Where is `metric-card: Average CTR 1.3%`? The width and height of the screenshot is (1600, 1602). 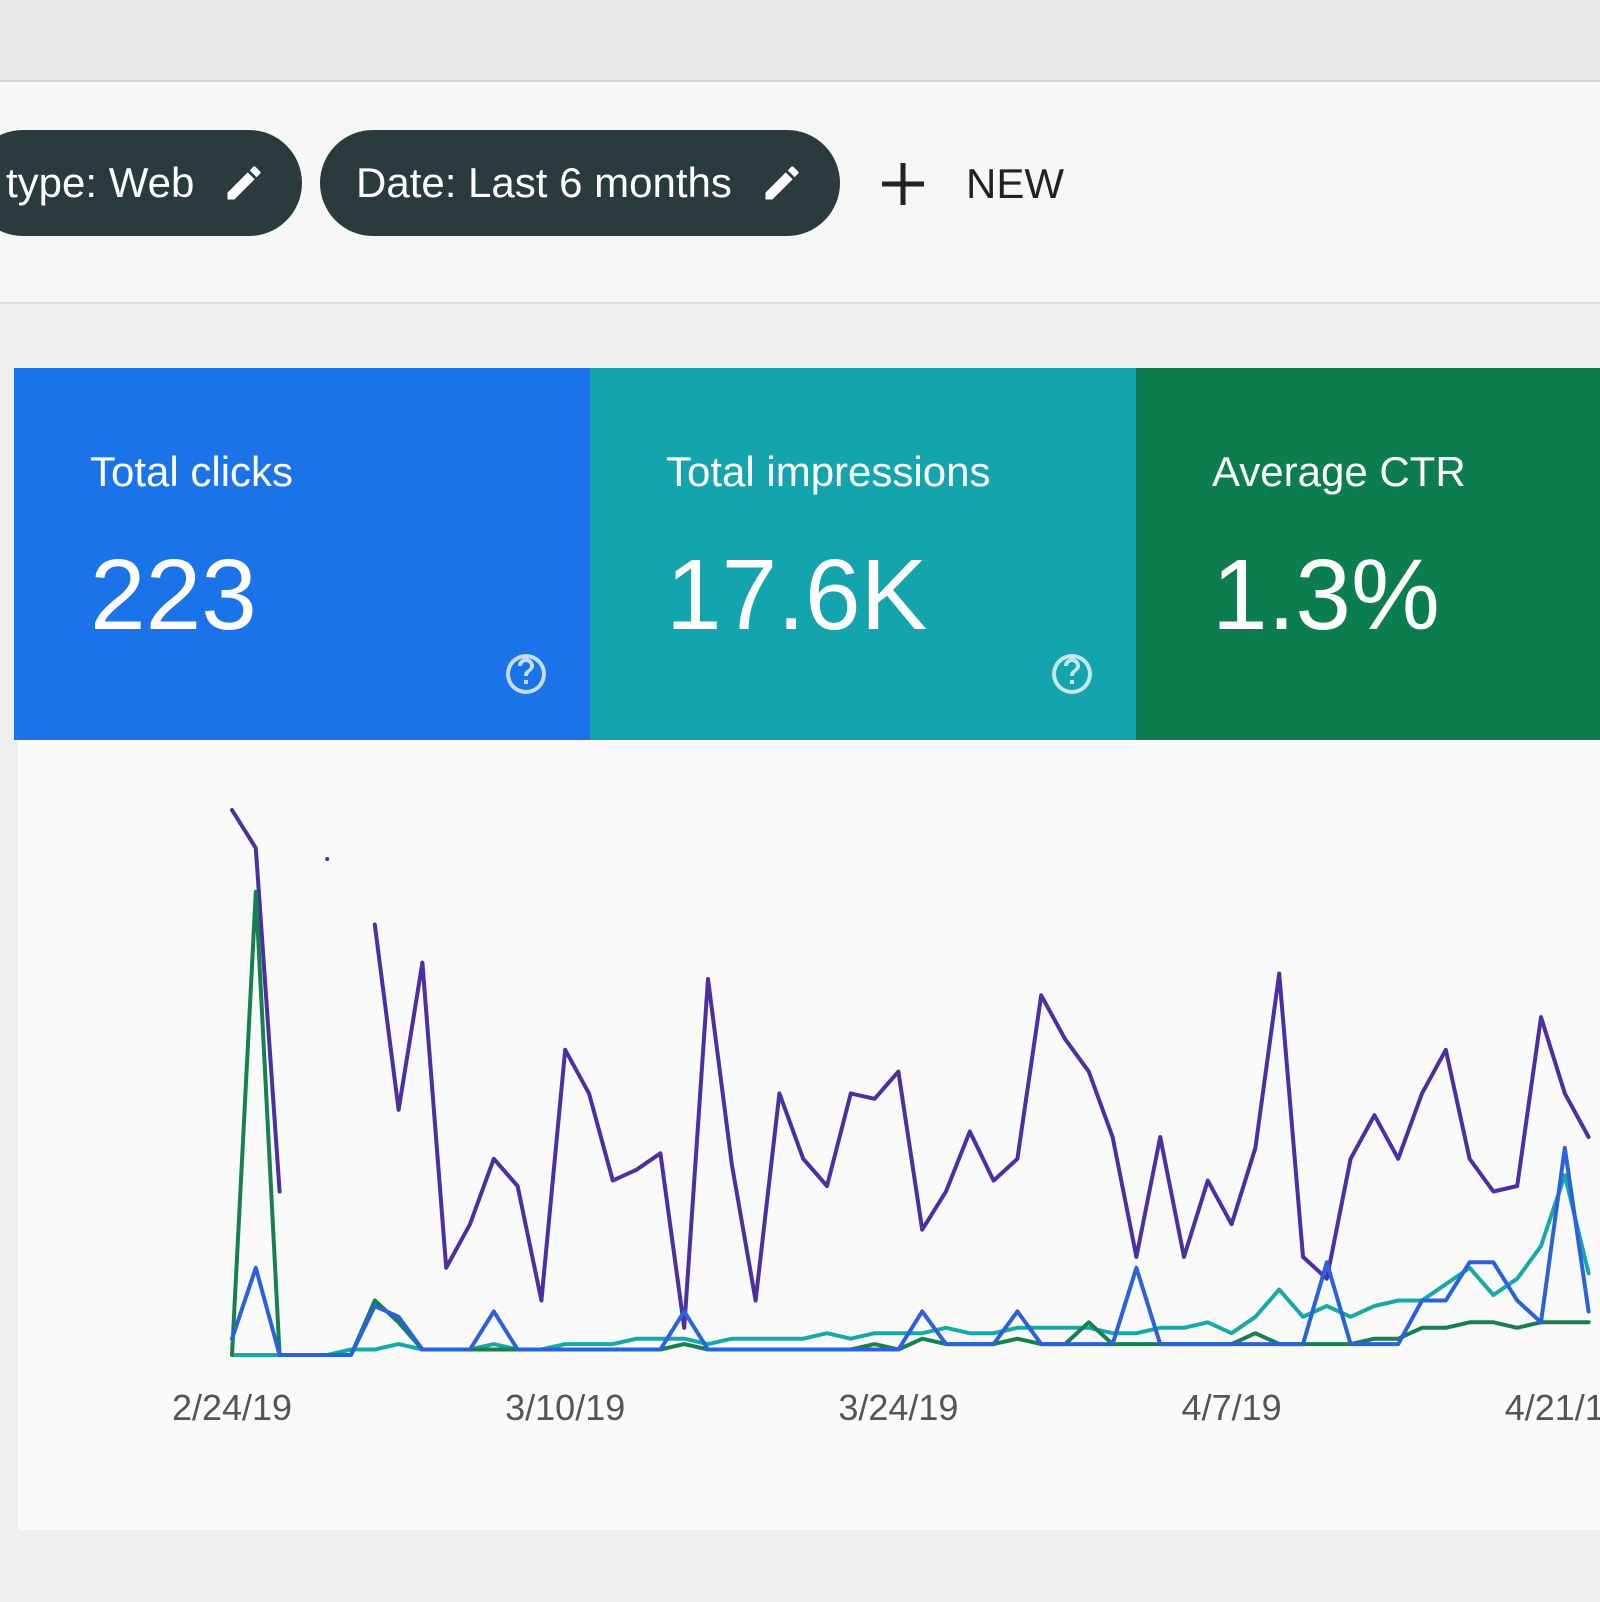 metric-card: Average CTR 1.3% is located at coordinates (1368, 554).